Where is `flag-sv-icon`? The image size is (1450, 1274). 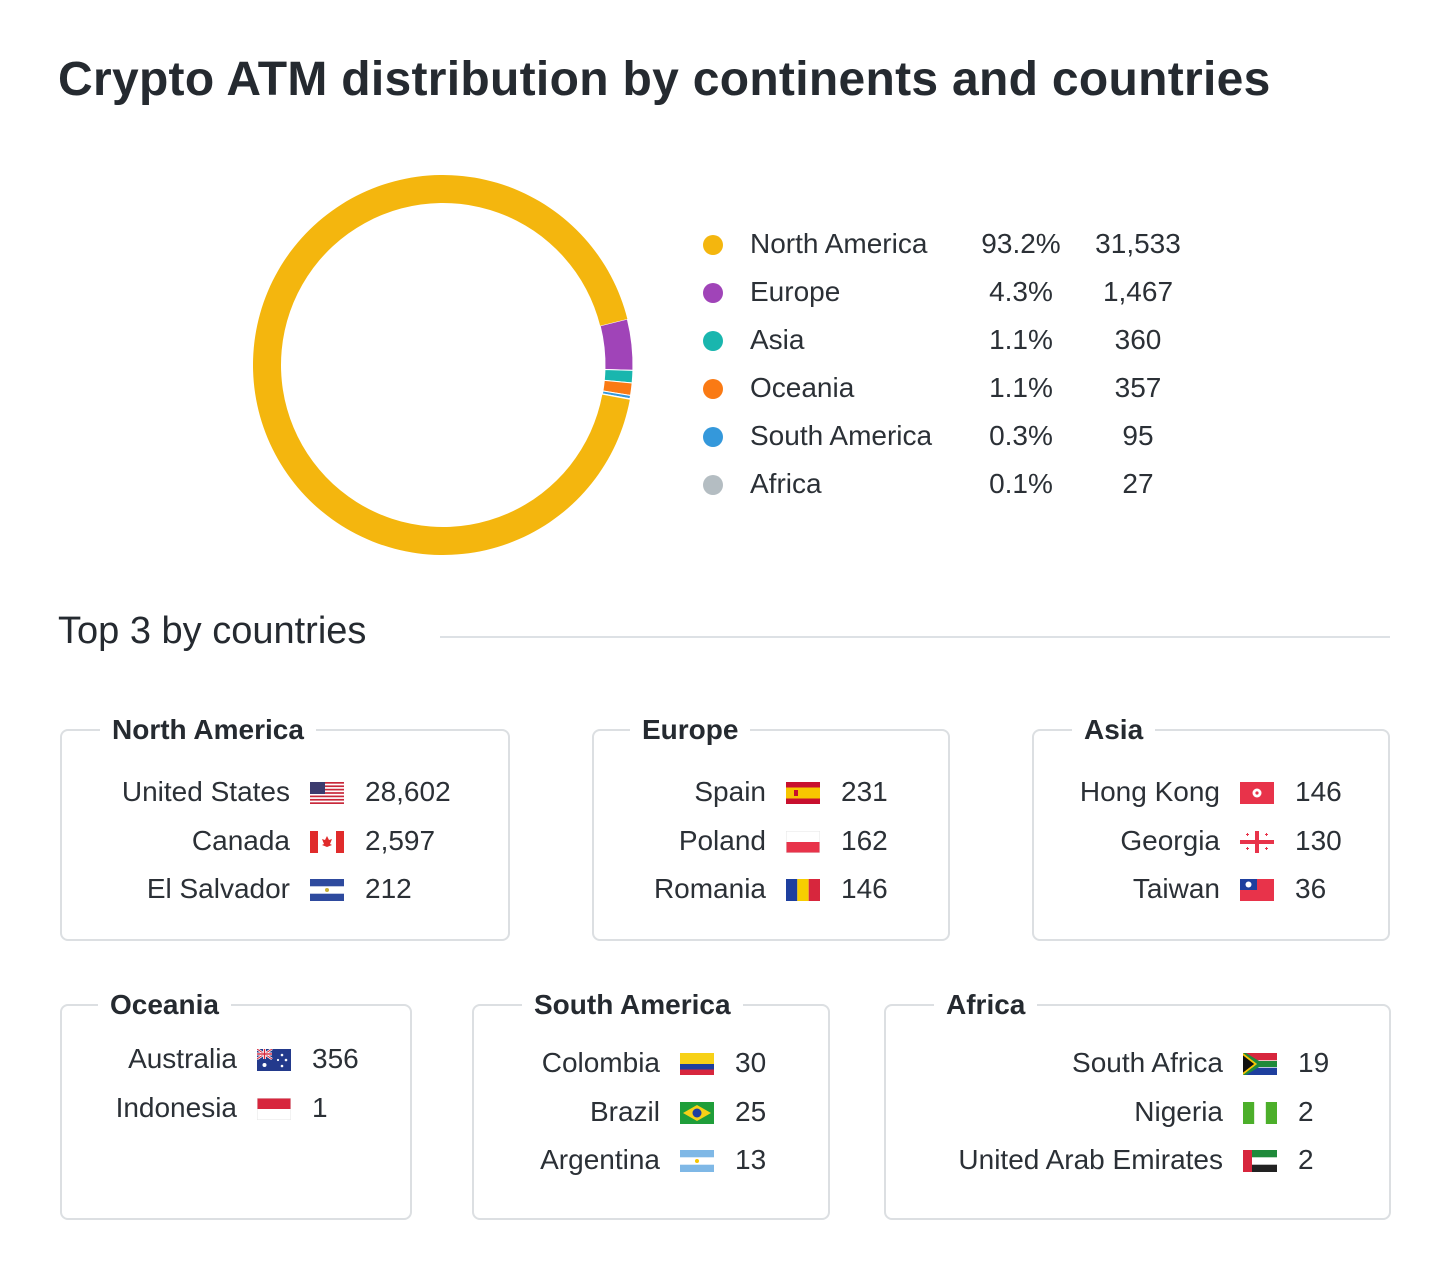
flag-sv-icon is located at coordinates (327, 890).